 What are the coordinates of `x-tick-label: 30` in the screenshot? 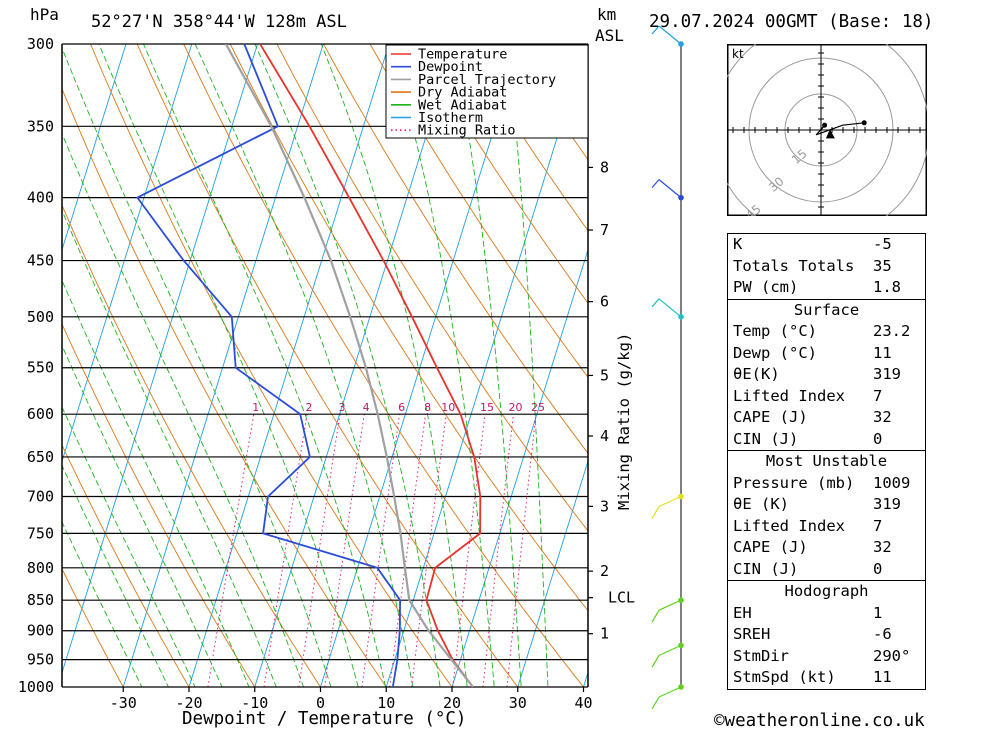 It's located at (518, 703).